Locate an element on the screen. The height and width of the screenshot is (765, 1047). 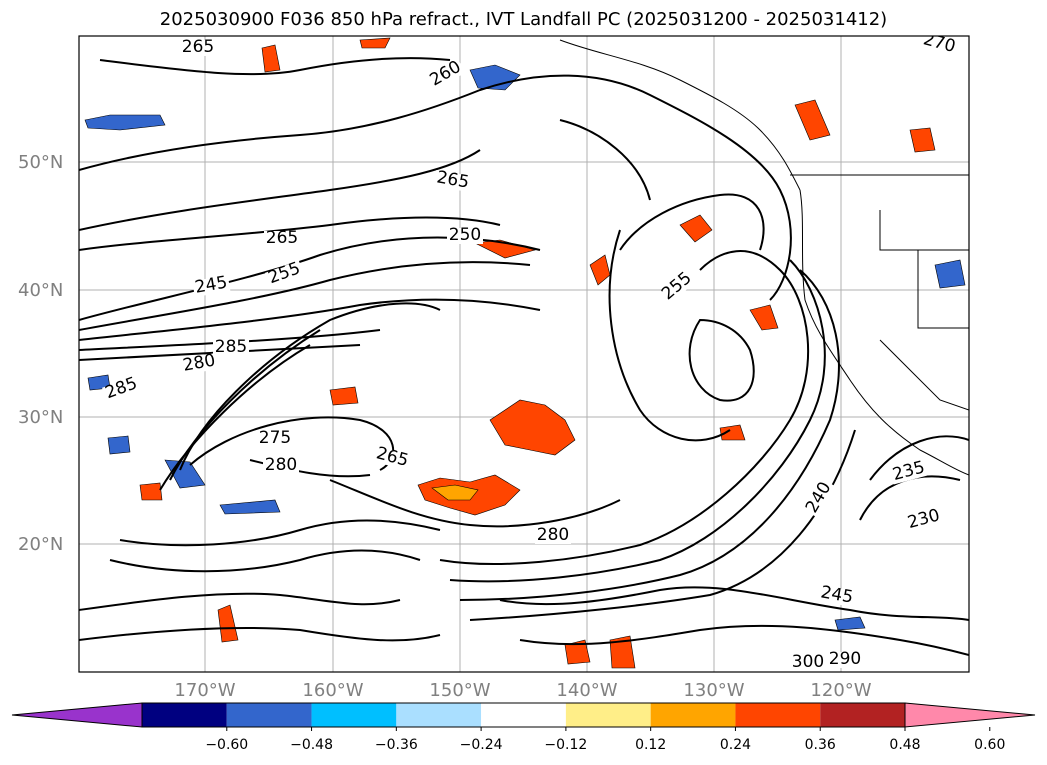
contour-label: 250 is located at coordinates (465, 235).